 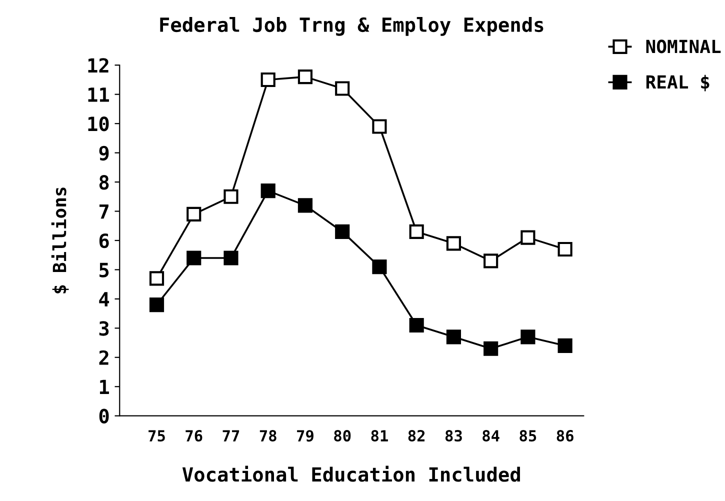 I want to click on x-tick-label: 78, so click(x=268, y=436).